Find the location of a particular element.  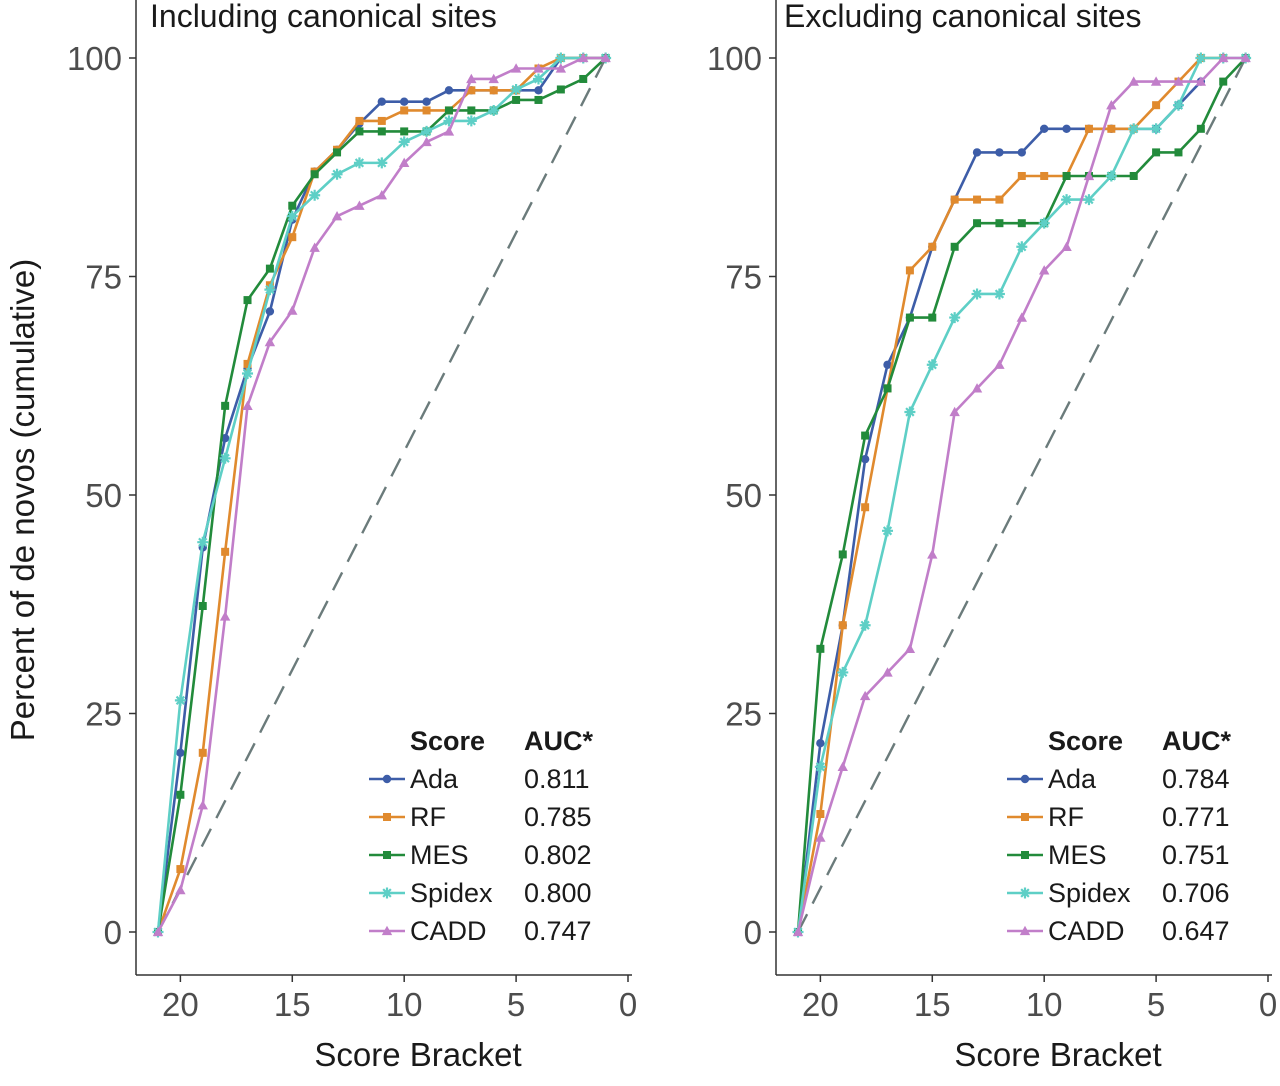

legend-label-cadd: CADD is located at coordinates (1086, 931).